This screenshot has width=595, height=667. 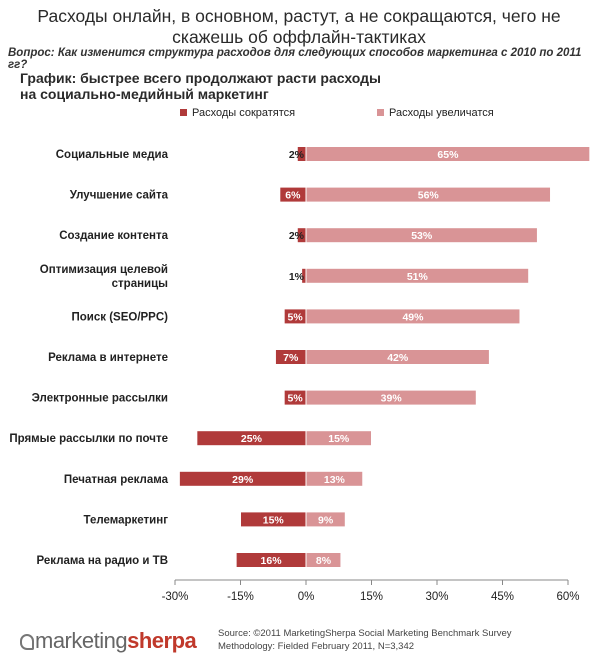 I want to click on bar-increase-label: 39%, so click(x=392, y=399).